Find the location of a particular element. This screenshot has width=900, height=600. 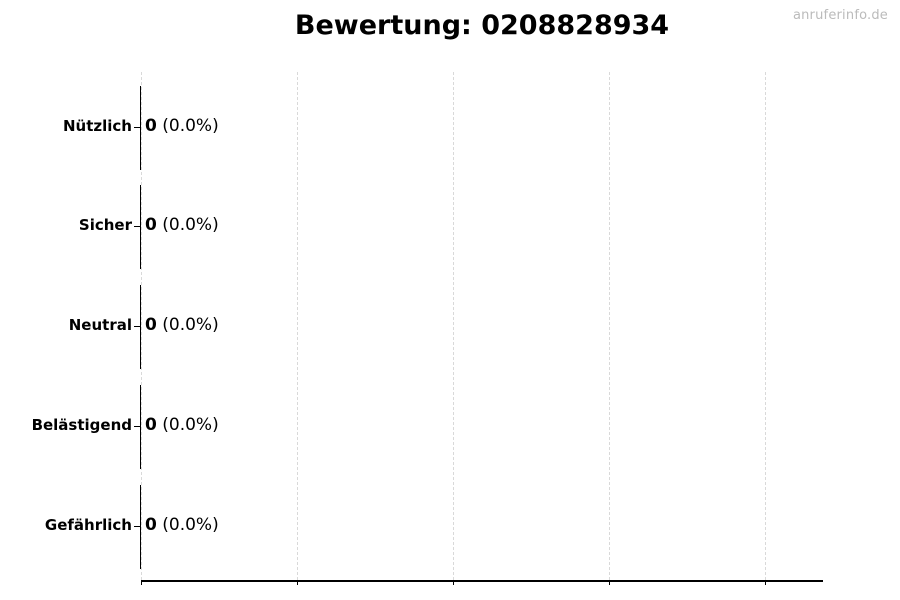

bar-belaestigend is located at coordinates (140, 427).